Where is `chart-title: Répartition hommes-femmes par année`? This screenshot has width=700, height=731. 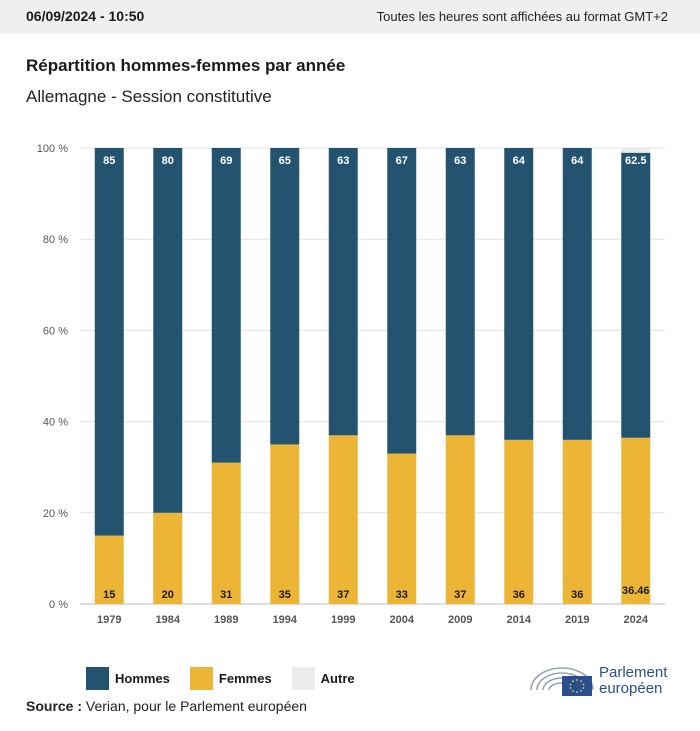 chart-title: Répartition hommes-femmes par année is located at coordinates (186, 65).